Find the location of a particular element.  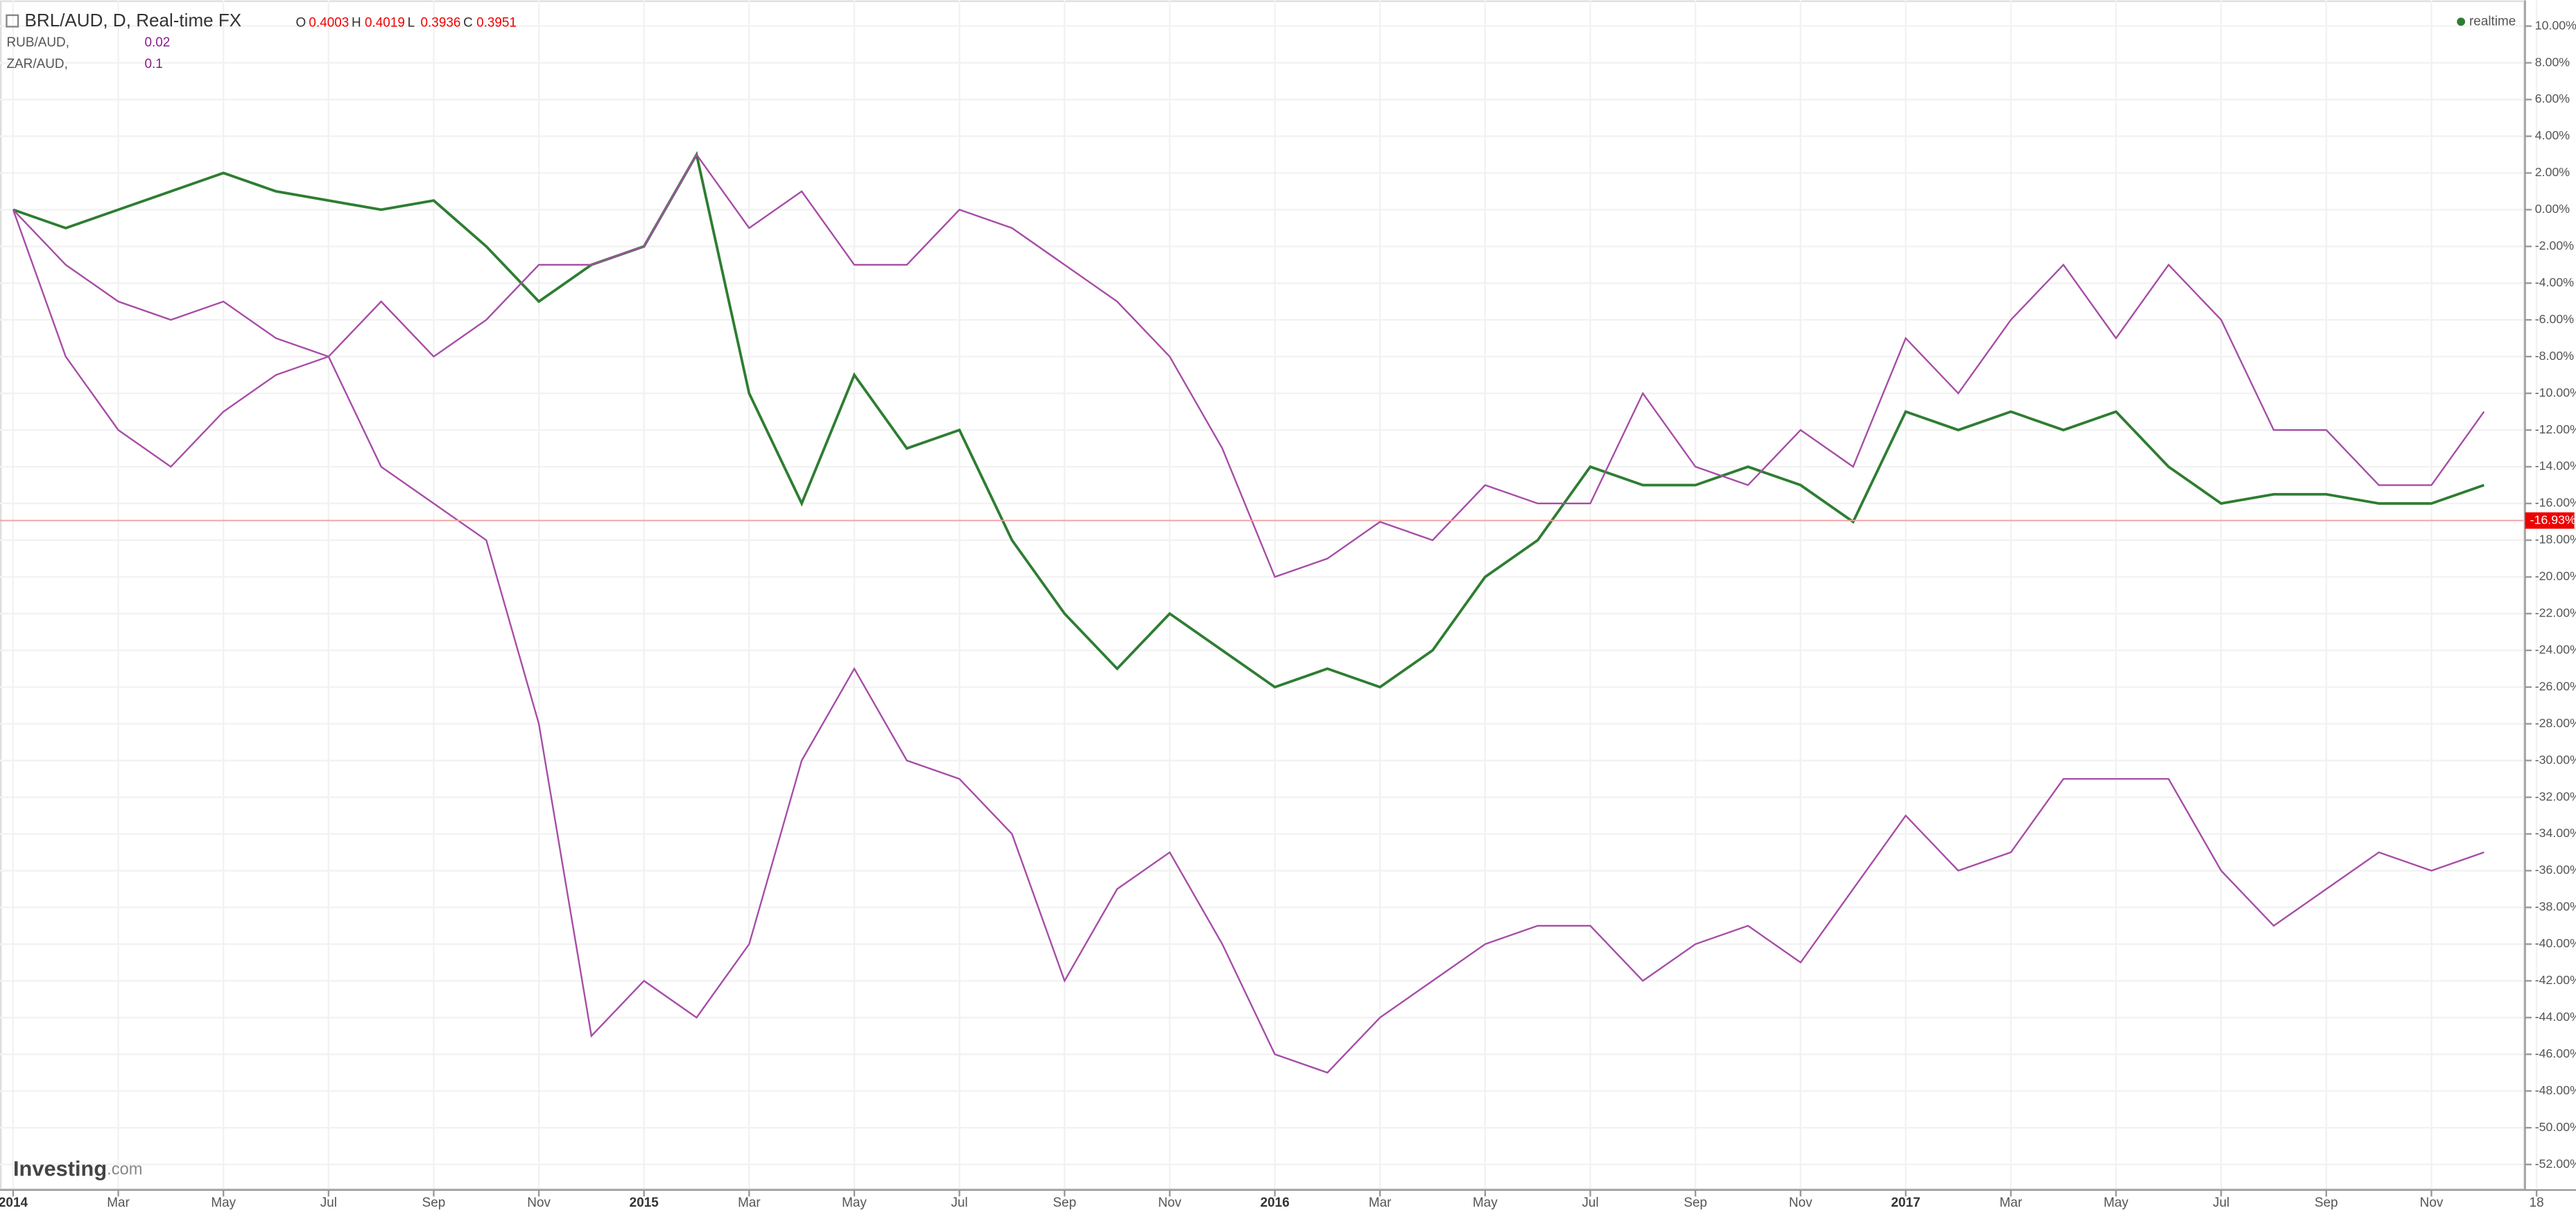

ohlc-value: 0.3951 is located at coordinates (496, 24).